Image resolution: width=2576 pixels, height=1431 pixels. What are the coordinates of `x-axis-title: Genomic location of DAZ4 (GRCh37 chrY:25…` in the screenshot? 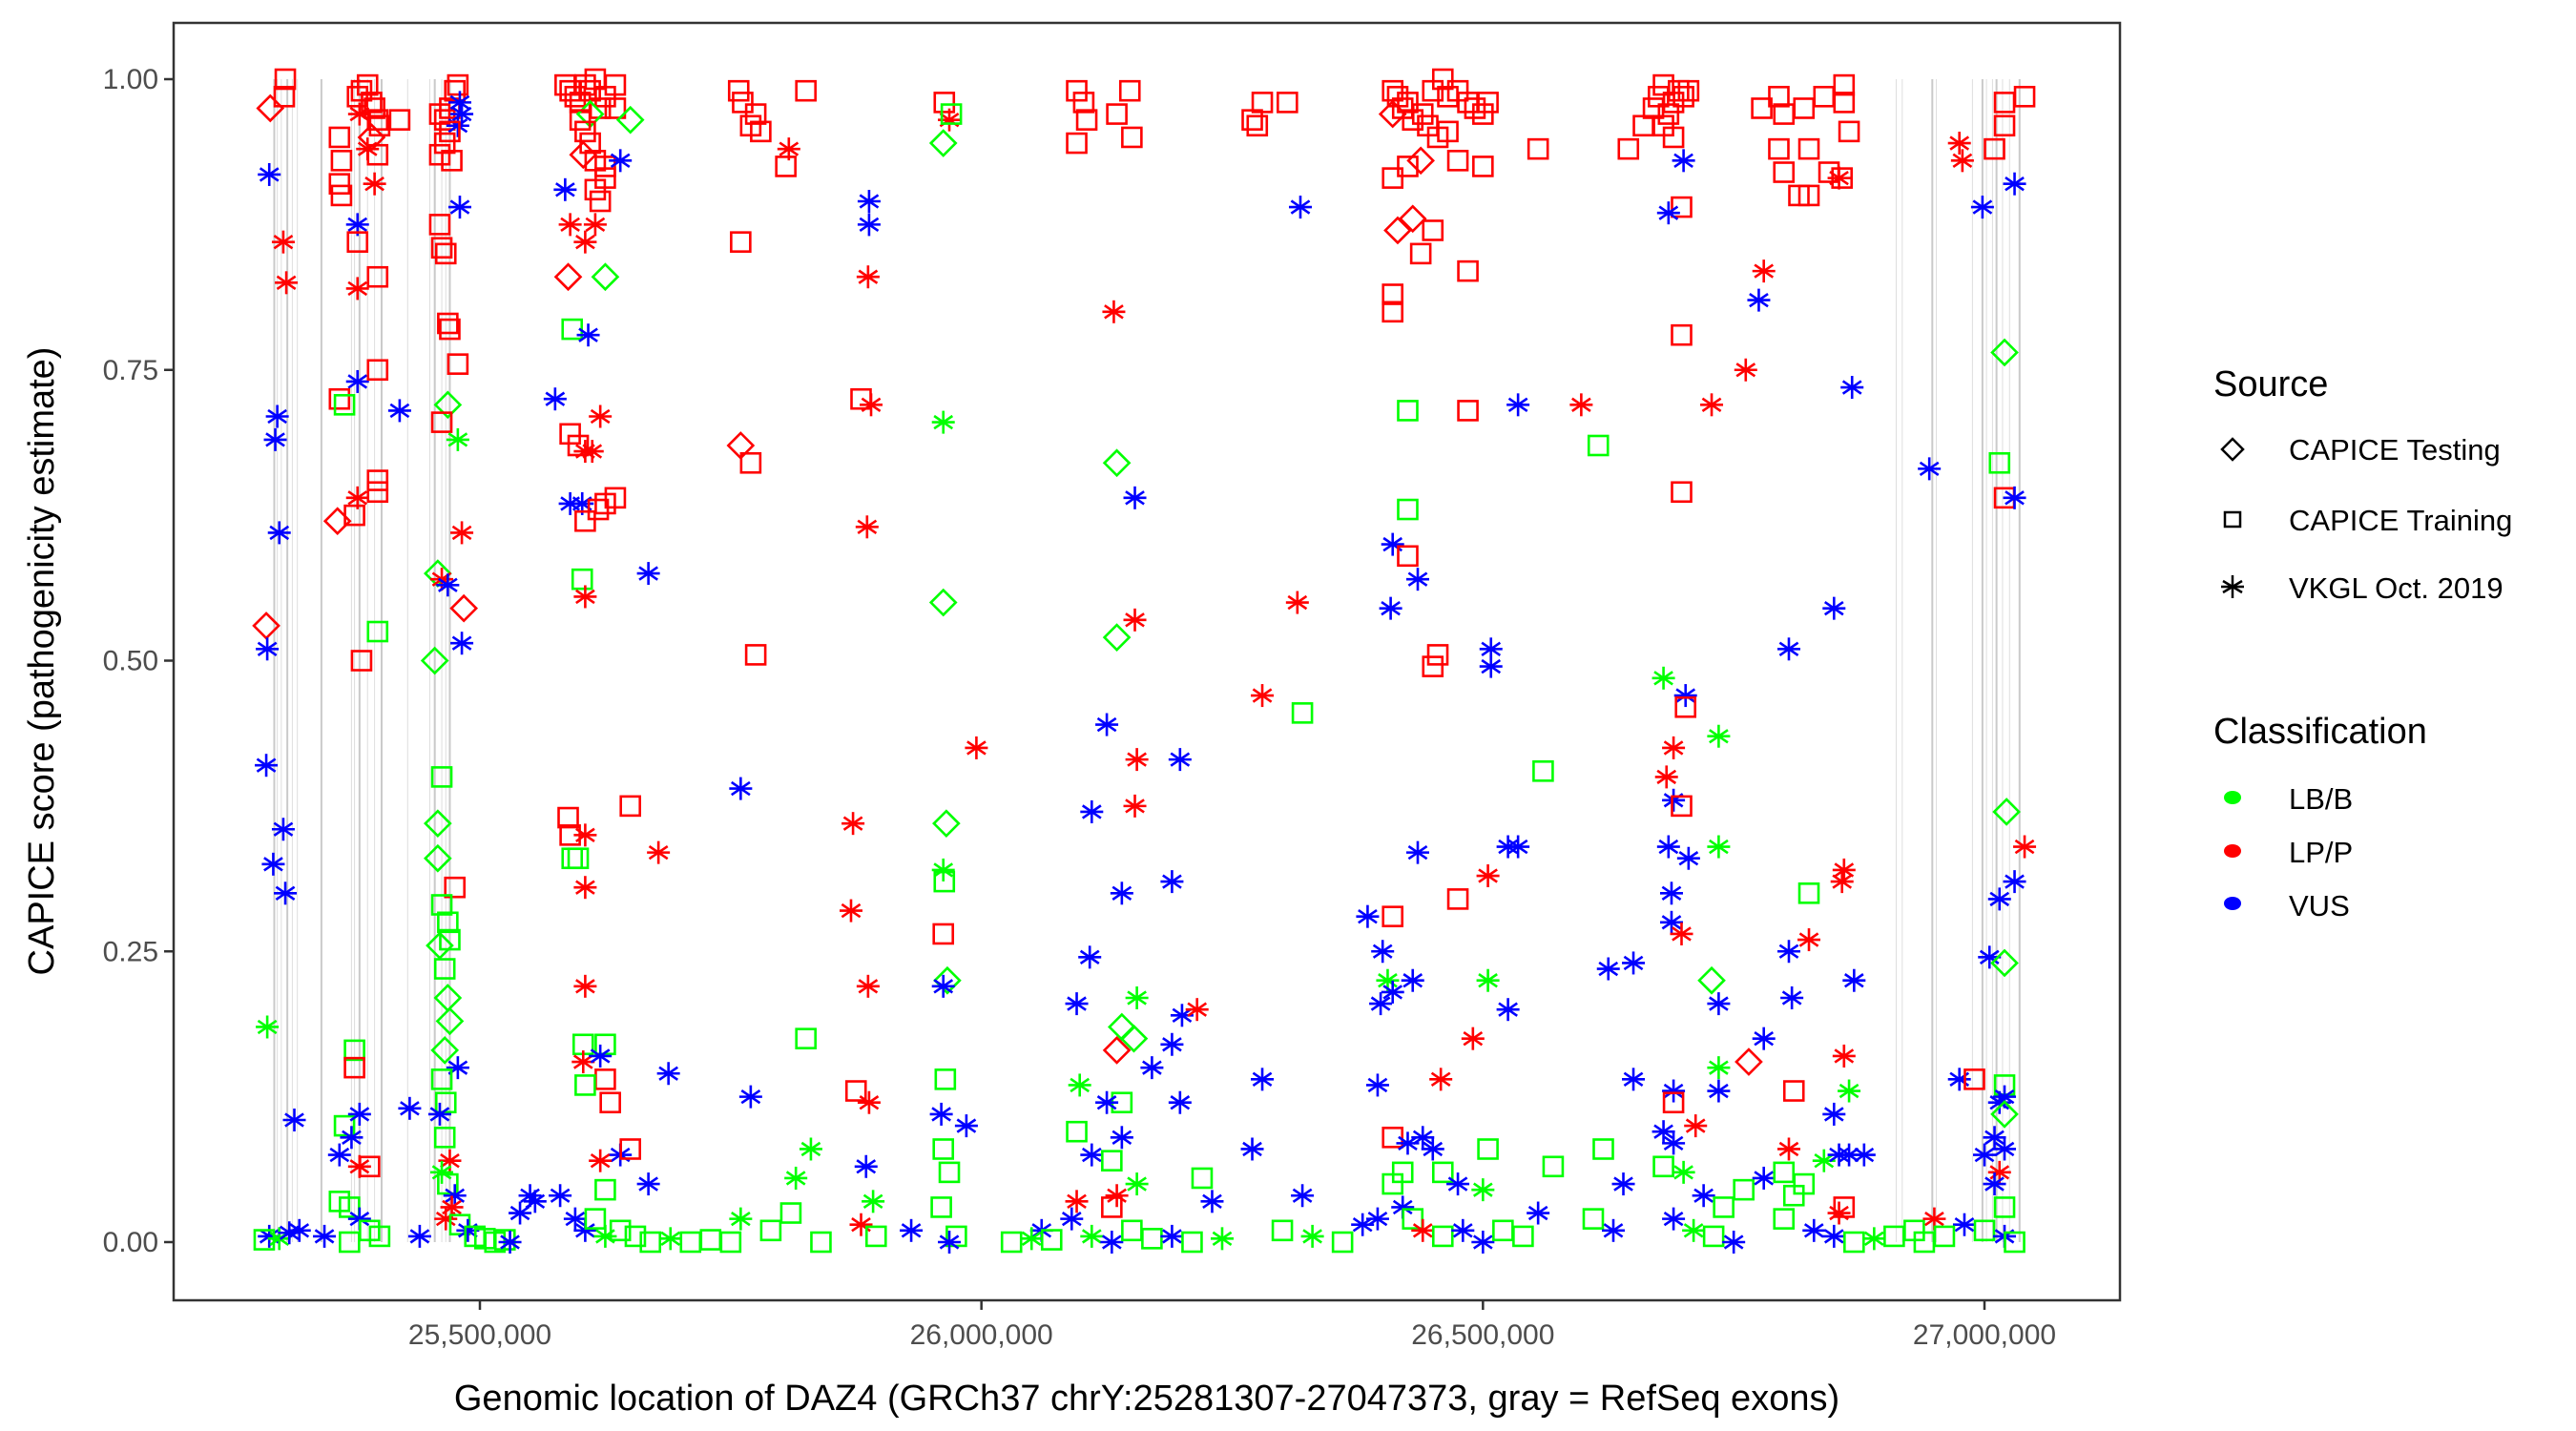 It's located at (1146, 1399).